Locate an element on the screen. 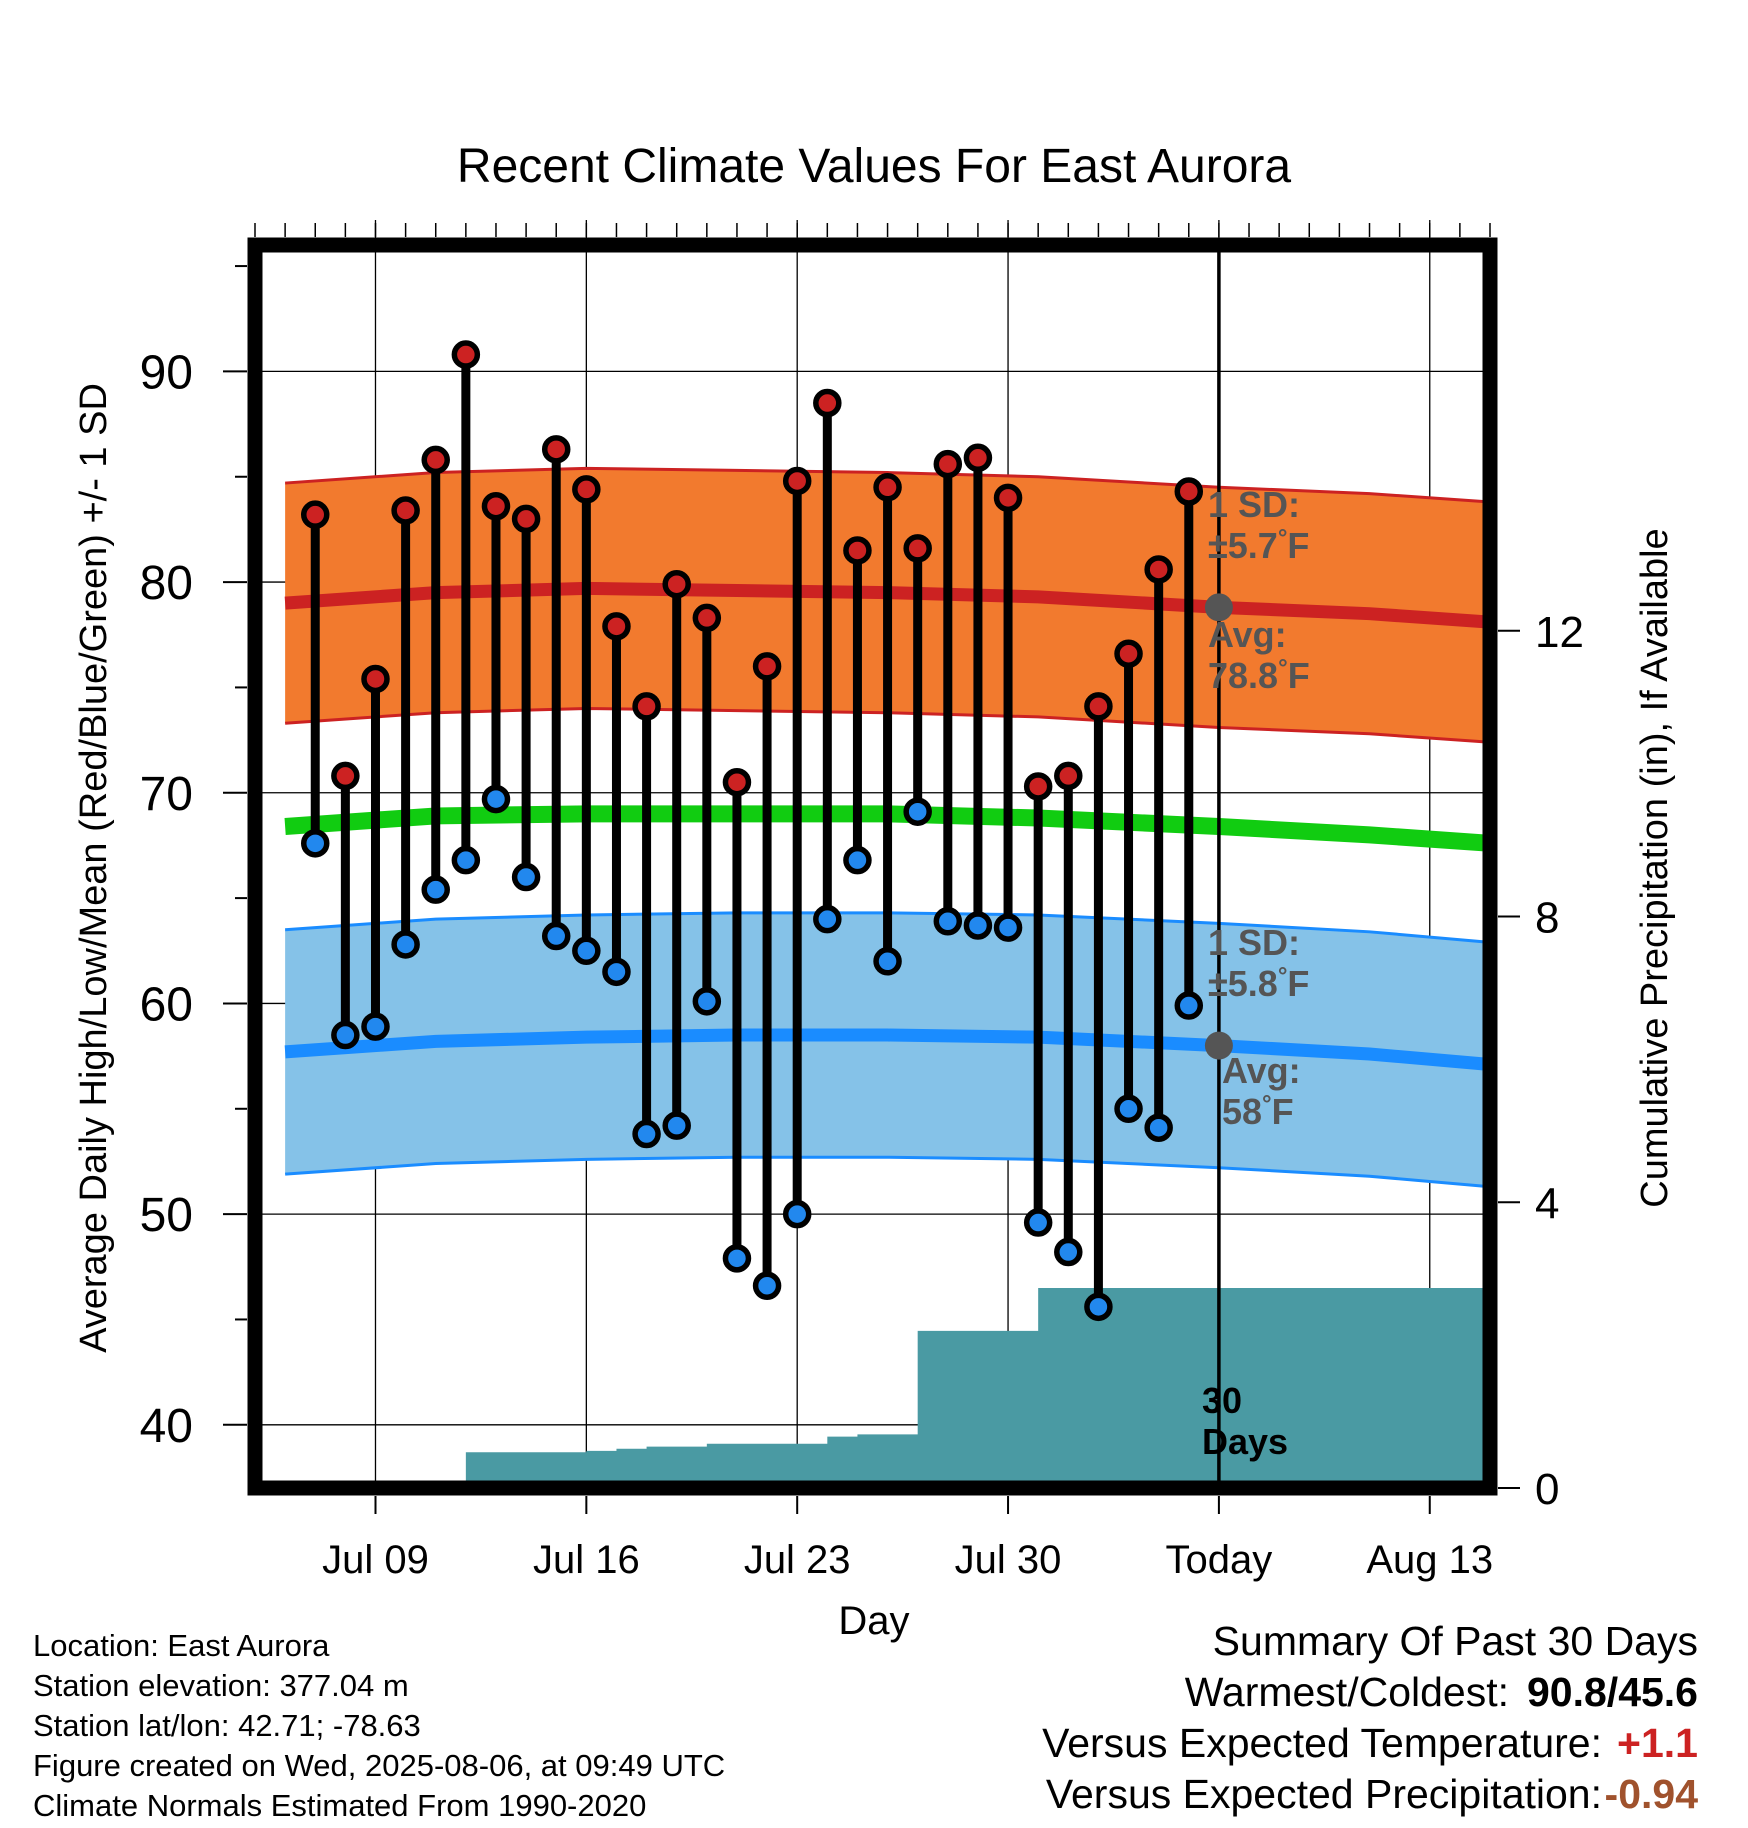 This screenshot has width=1748, height=1828. summary-title: Summary Of Past 30 Days is located at coordinates (1455, 1641).